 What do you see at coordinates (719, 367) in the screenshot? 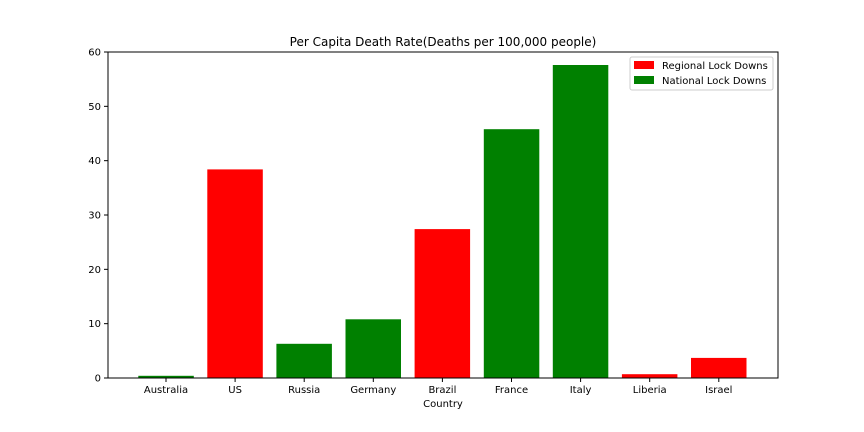
I see `bar-israel` at bounding box center [719, 367].